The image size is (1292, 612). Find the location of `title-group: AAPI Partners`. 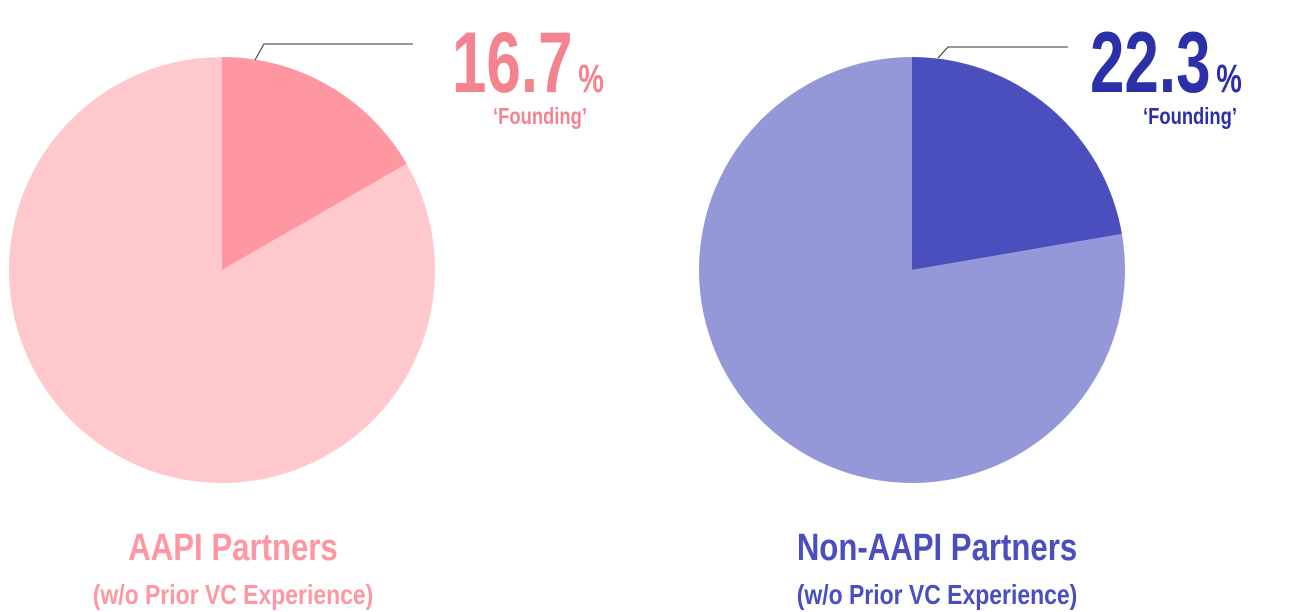

title-group: AAPI Partners is located at coordinates (232, 548).